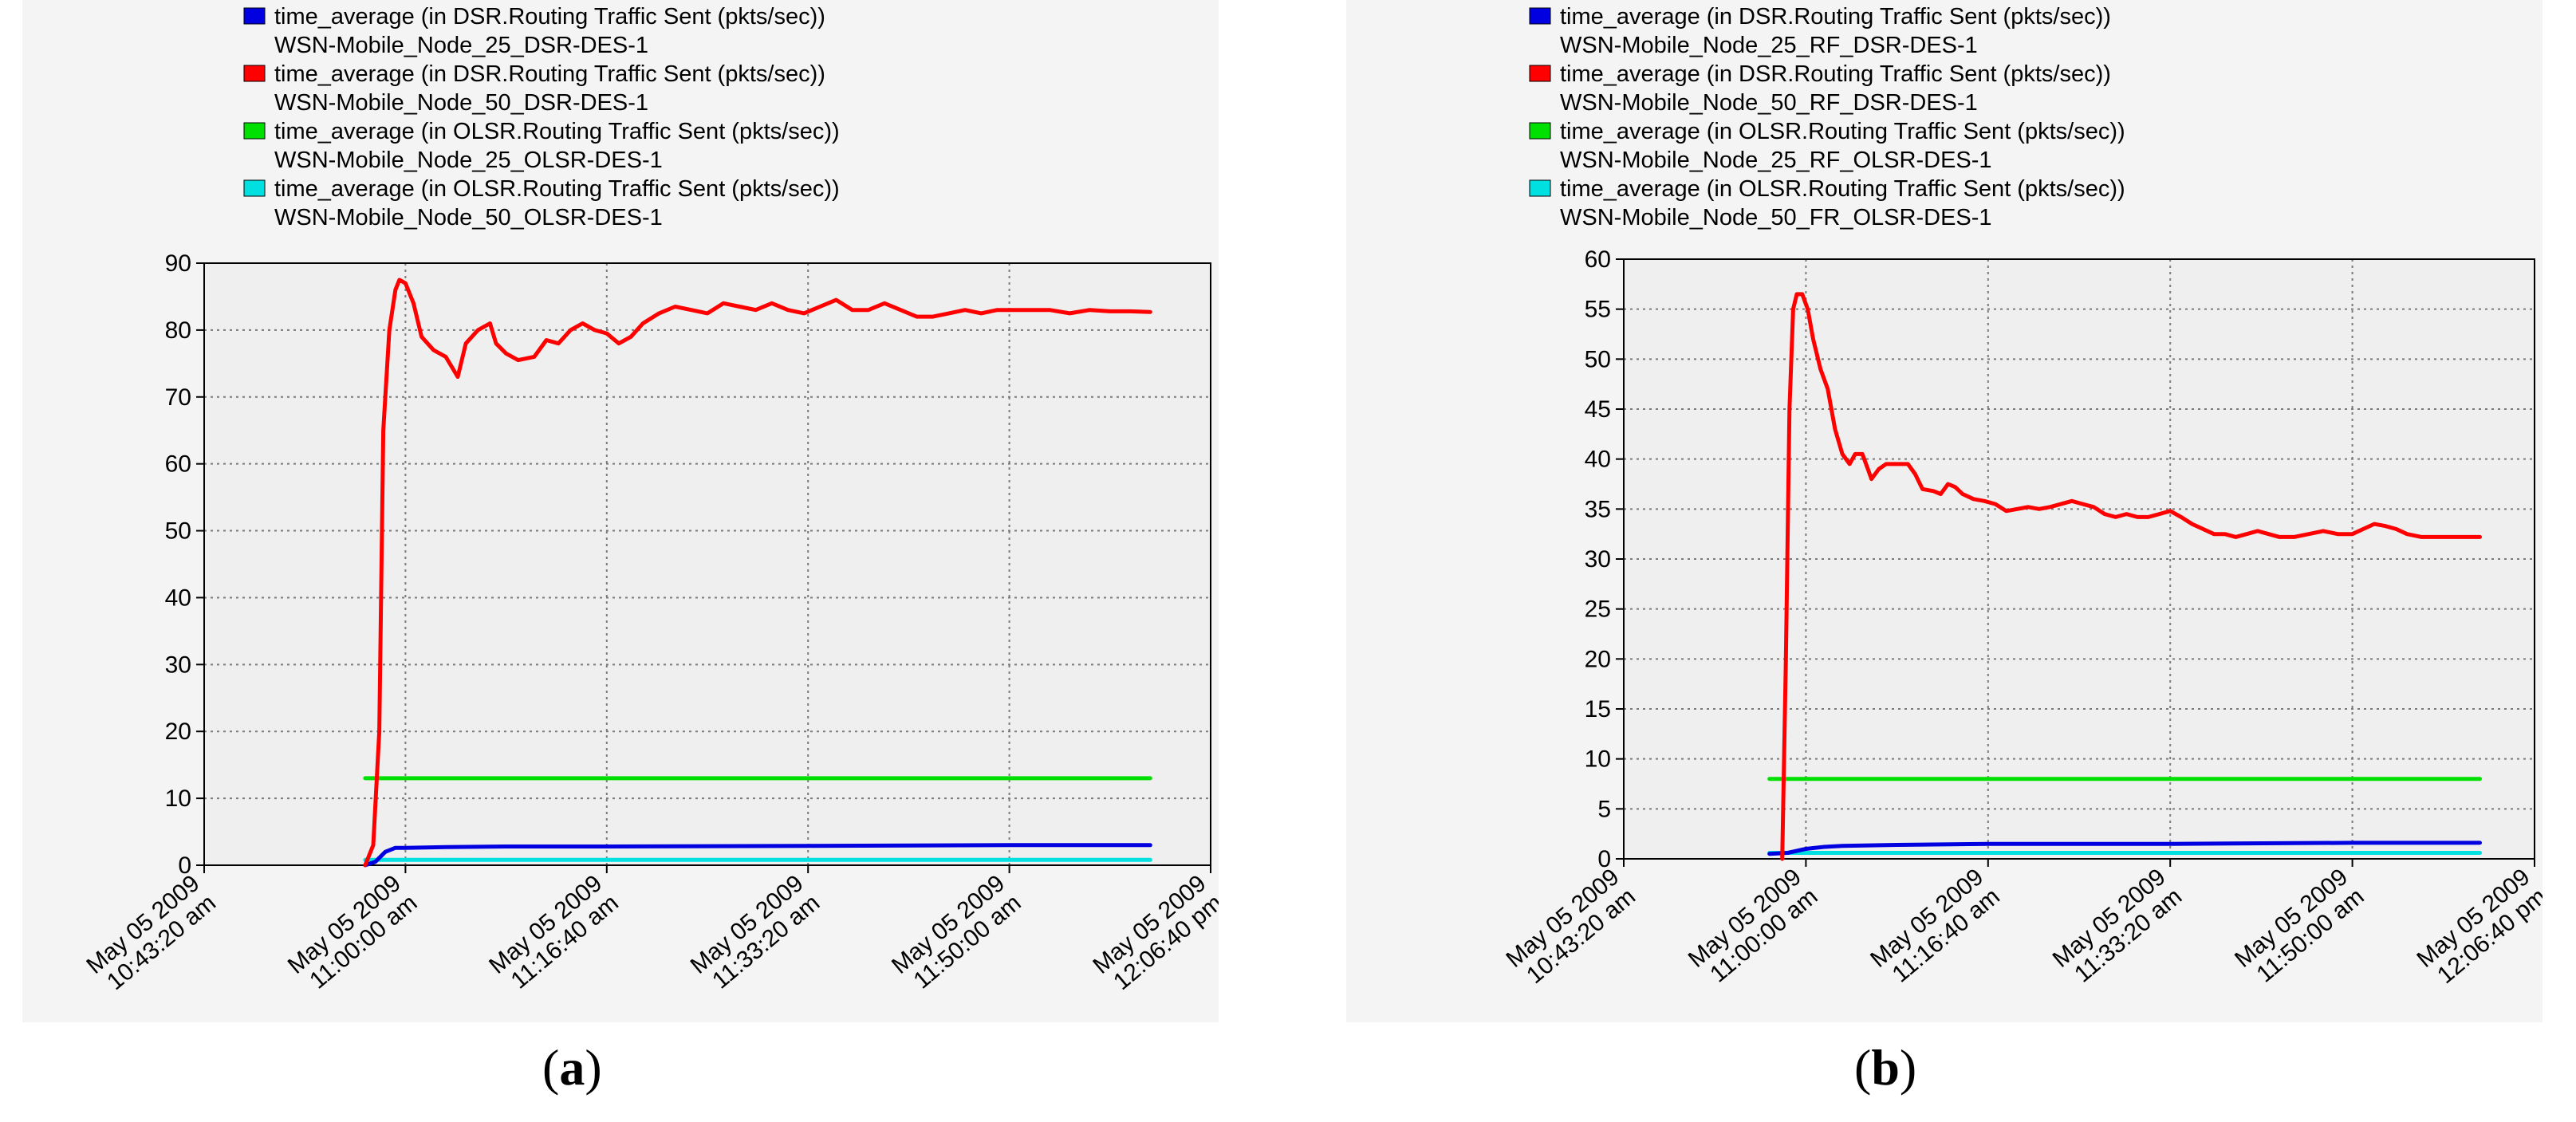 The height and width of the screenshot is (1122, 2576). Describe the element at coordinates (461, 103) in the screenshot. I see `legend-series-sub: WSN-Mobile_Node_50_DSR-DES-1` at that location.